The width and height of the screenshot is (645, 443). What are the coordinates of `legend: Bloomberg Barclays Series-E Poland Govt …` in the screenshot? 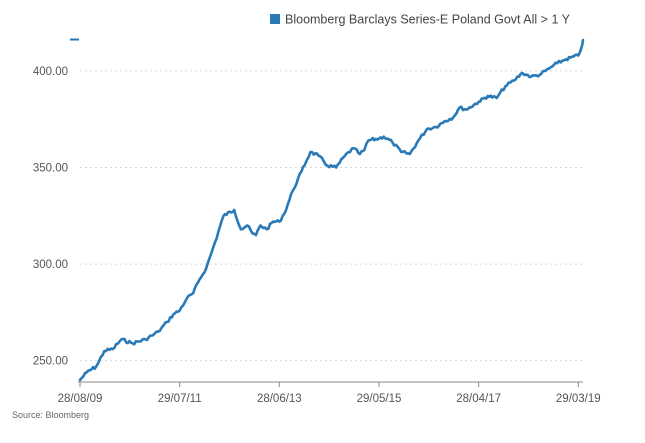 It's located at (420, 20).